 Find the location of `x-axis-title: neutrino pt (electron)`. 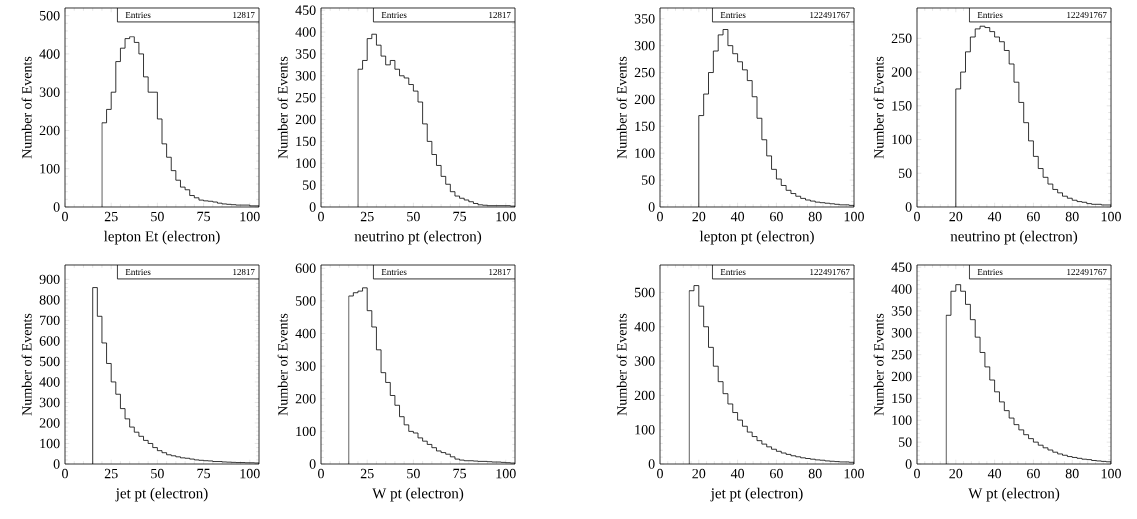

x-axis-title: neutrino pt (electron) is located at coordinates (418, 237).